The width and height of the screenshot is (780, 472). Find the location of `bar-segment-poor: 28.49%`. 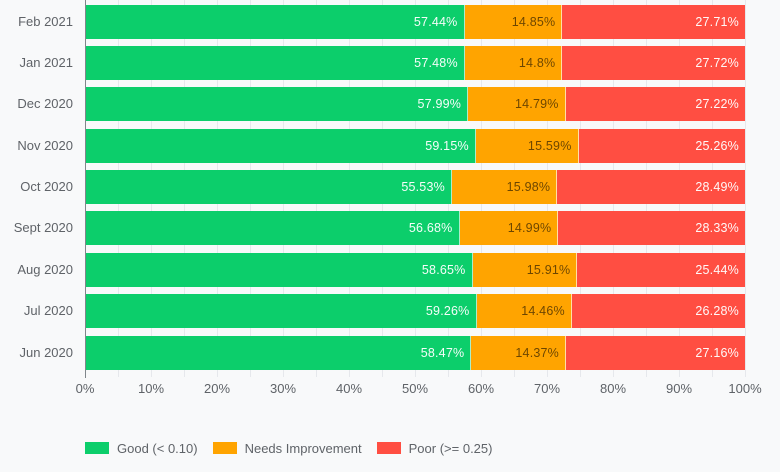

bar-segment-poor: 28.49% is located at coordinates (651, 187).